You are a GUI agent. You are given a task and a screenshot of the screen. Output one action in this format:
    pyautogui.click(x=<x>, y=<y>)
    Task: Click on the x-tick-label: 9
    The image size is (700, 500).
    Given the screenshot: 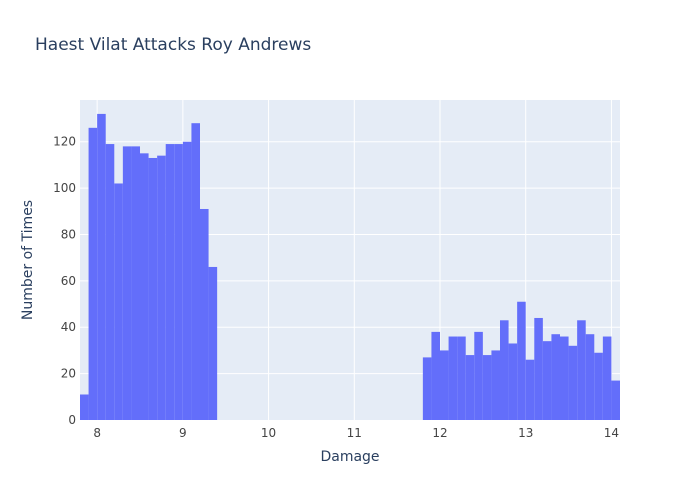 What is the action you would take?
    pyautogui.click(x=183, y=433)
    